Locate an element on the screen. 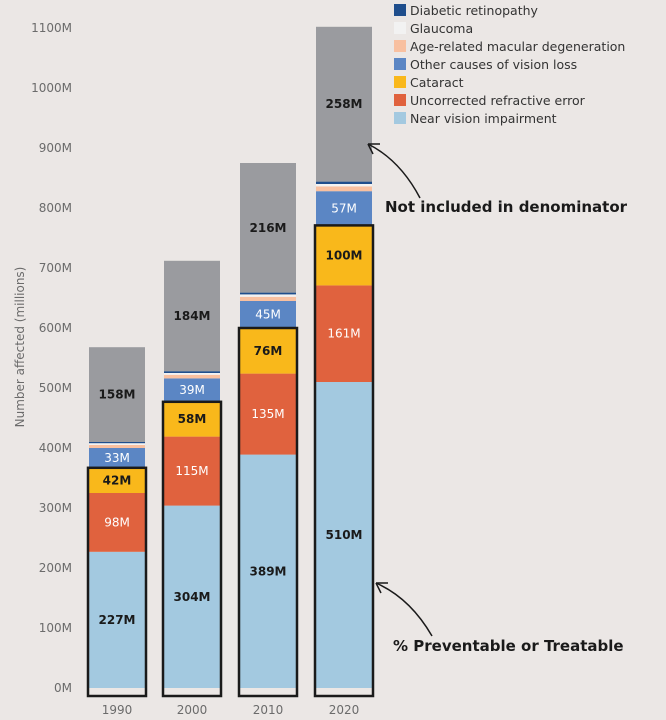 The image size is (666, 720). legend-label: Cataract is located at coordinates (437, 82).